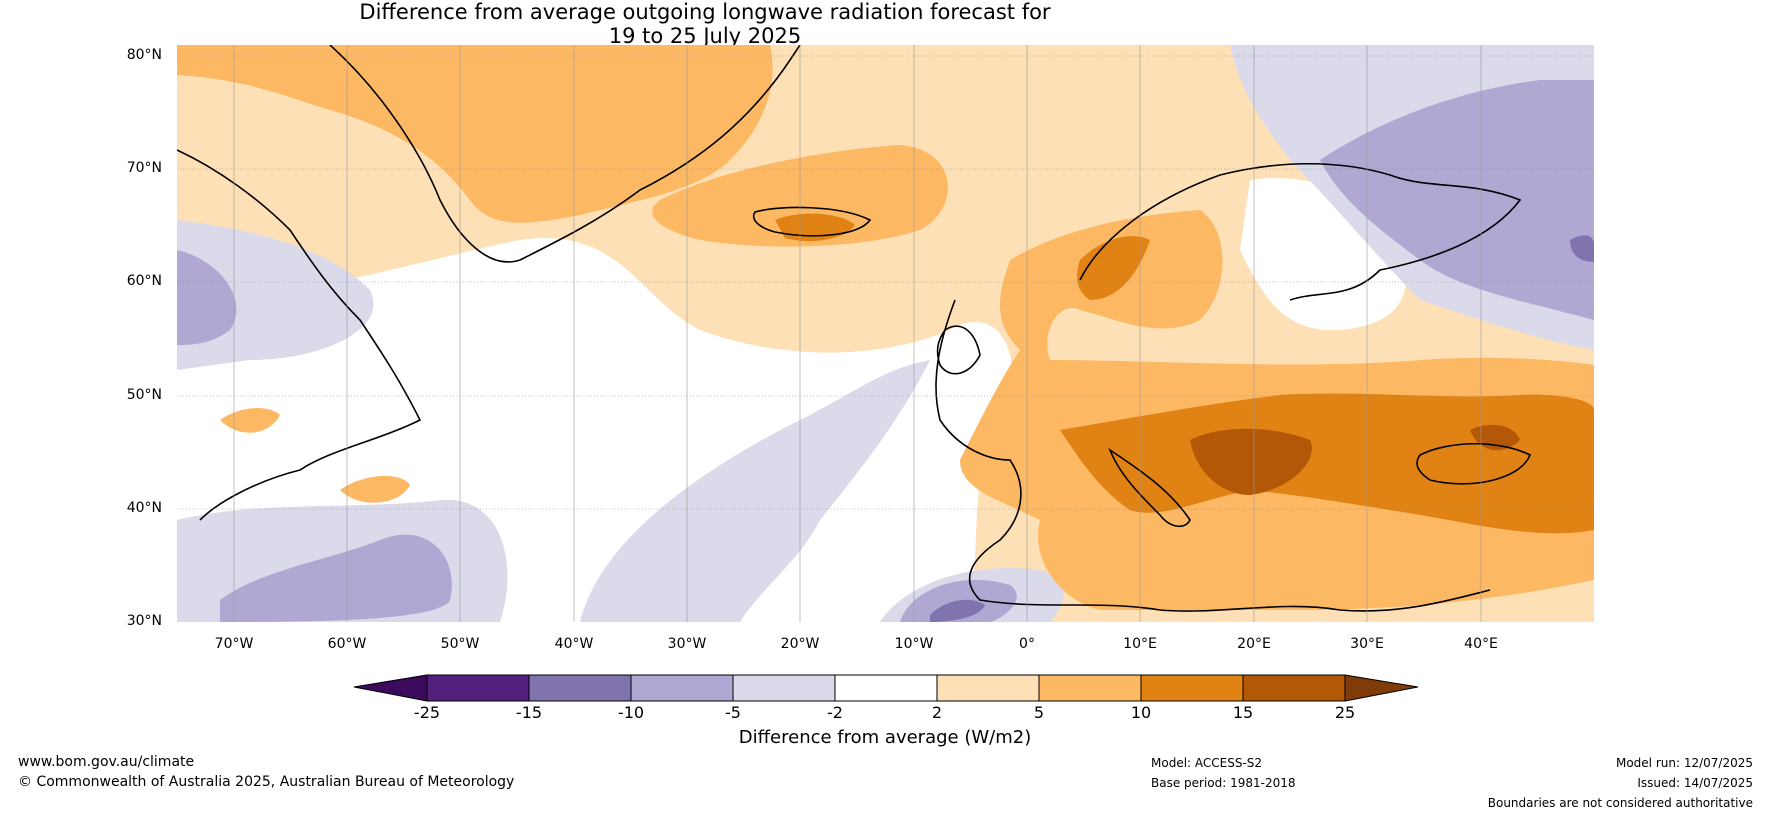 This screenshot has width=1770, height=816. Describe the element at coordinates (1027, 644) in the screenshot. I see `lon-label-0: 0°` at that location.